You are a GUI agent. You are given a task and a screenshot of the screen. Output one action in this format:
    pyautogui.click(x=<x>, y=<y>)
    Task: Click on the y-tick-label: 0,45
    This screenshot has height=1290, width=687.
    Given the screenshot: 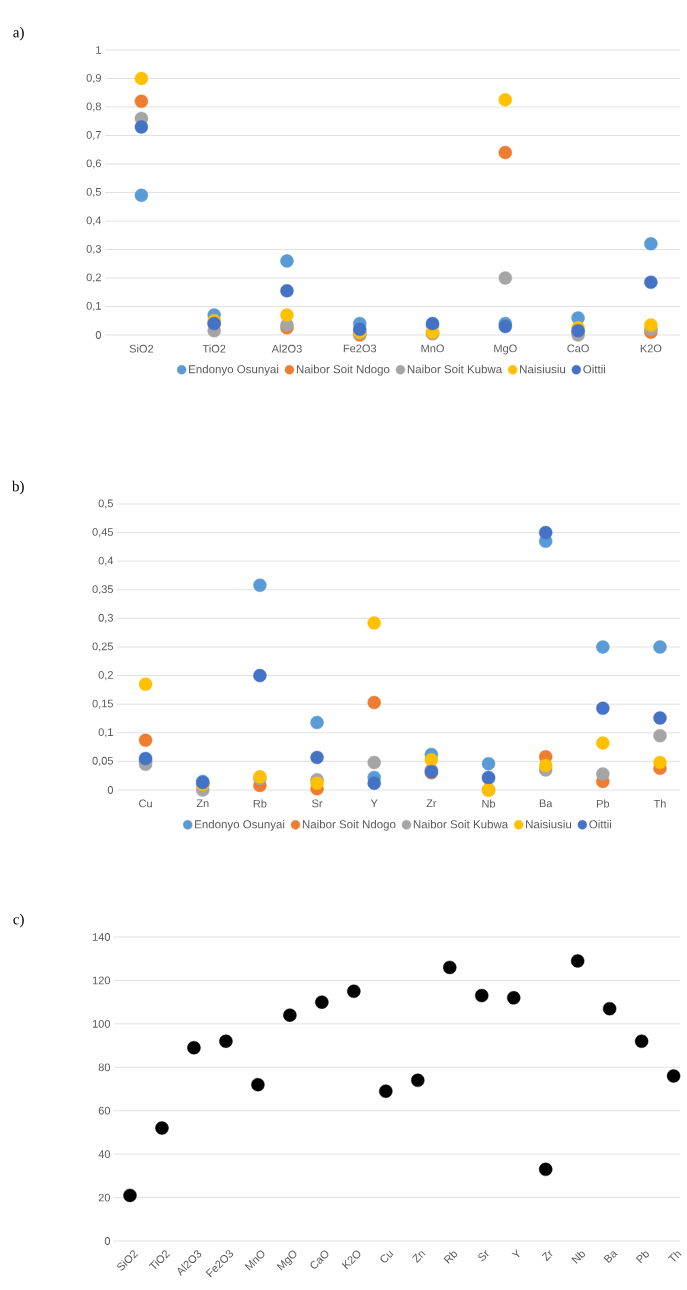 What is the action you would take?
    pyautogui.click(x=103, y=533)
    